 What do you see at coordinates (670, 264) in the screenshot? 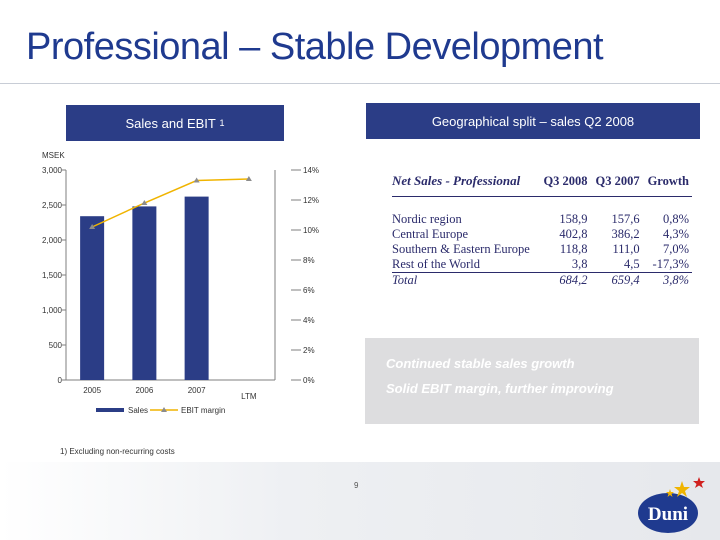
I see `table-cell: -17,3%` at bounding box center [670, 264].